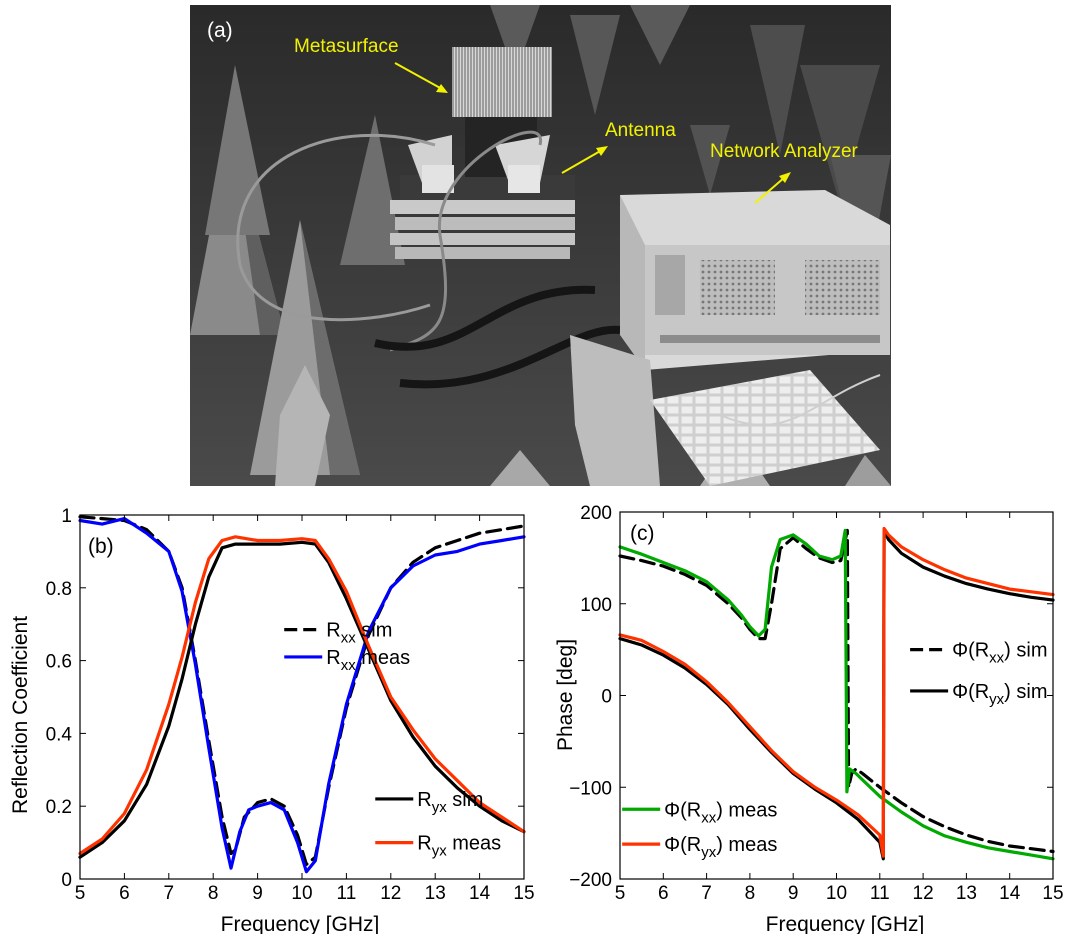 The image size is (1084, 939). Describe the element at coordinates (257, 893) in the screenshot. I see `reflection-x-tick-label: 9` at that location.